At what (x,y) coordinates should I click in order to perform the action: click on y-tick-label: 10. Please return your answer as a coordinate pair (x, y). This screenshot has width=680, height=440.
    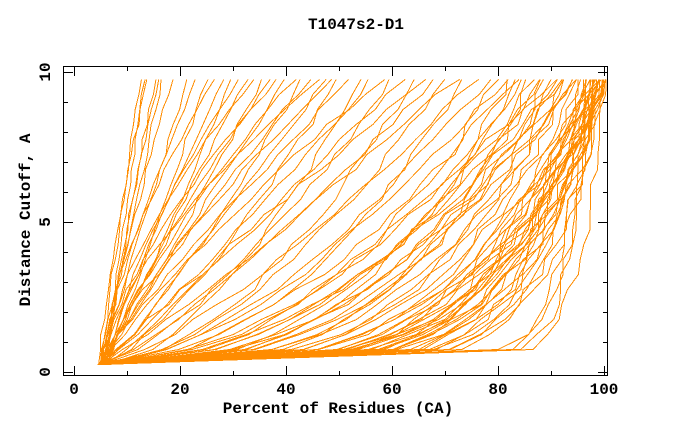
    Looking at the image, I should click on (46, 71).